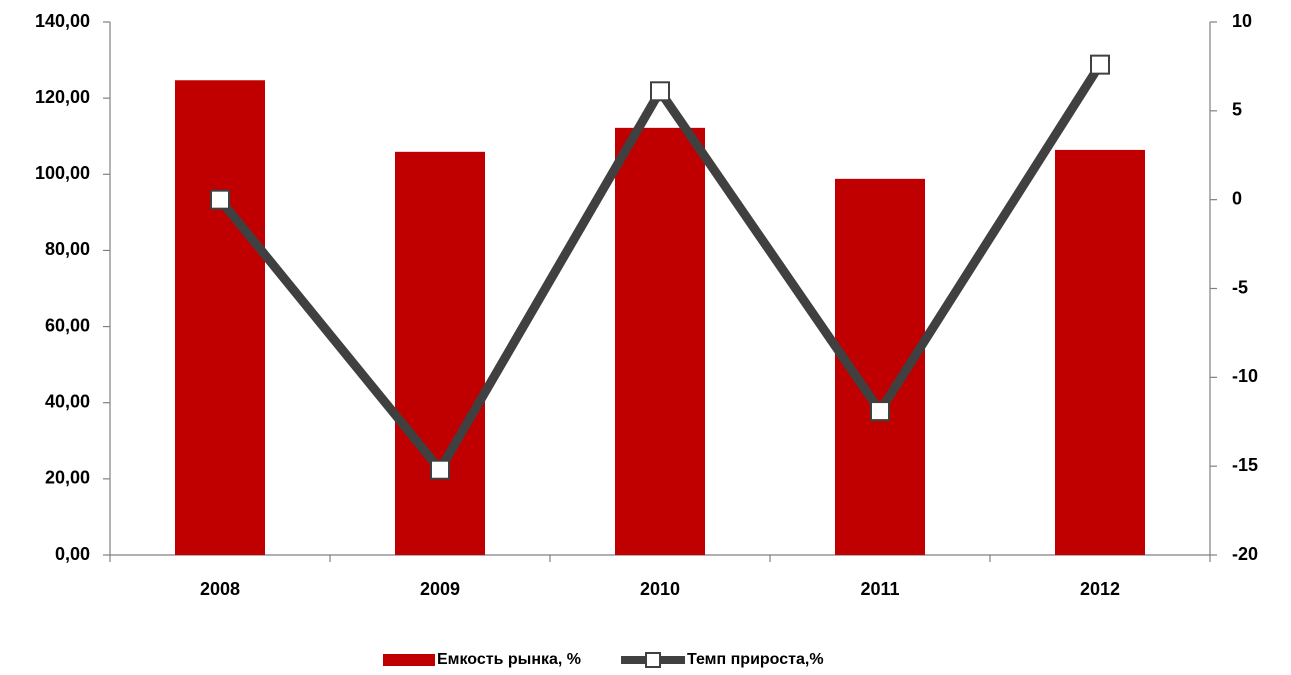  I want to click on legend-marker, so click(653, 660).